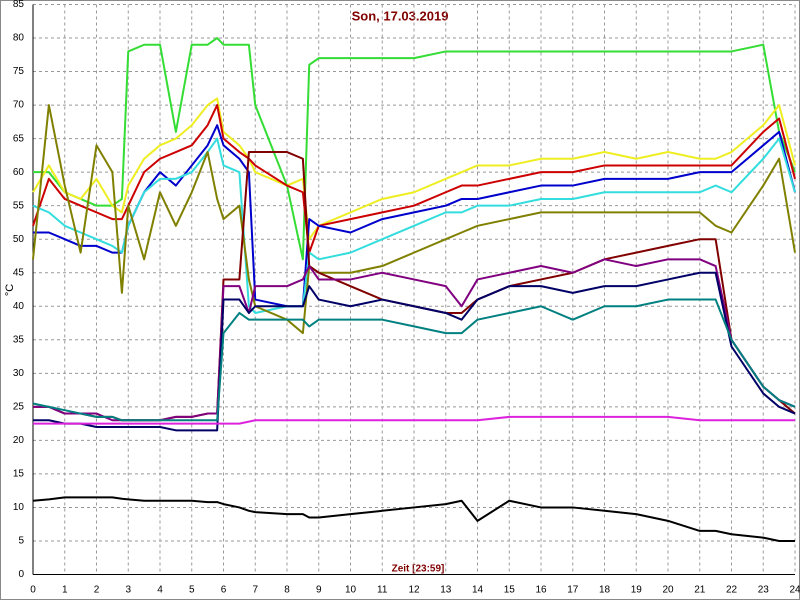  I want to click on y-tick-label: 75, so click(19, 71).